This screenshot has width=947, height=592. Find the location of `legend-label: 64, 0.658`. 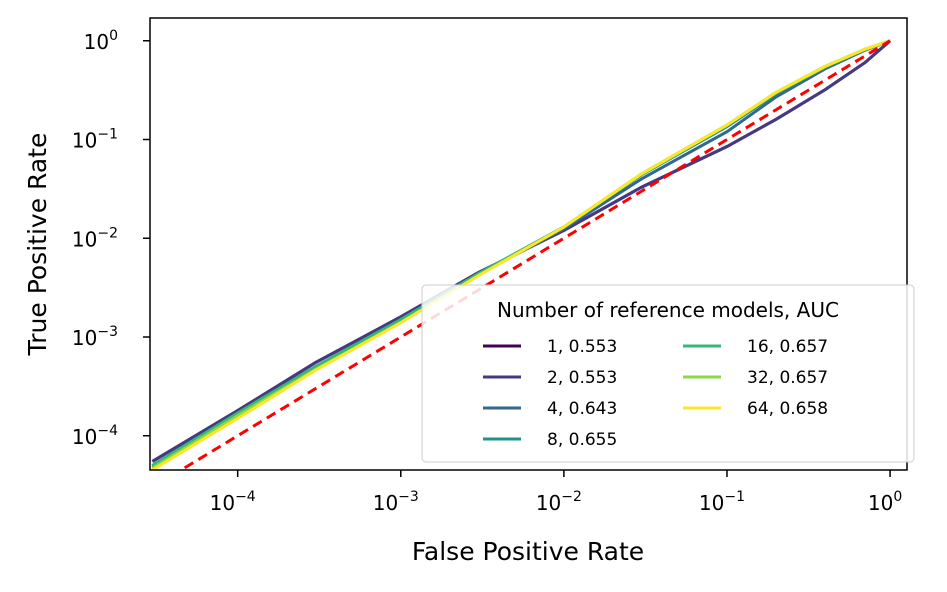

legend-label: 64, 0.658 is located at coordinates (787, 409).